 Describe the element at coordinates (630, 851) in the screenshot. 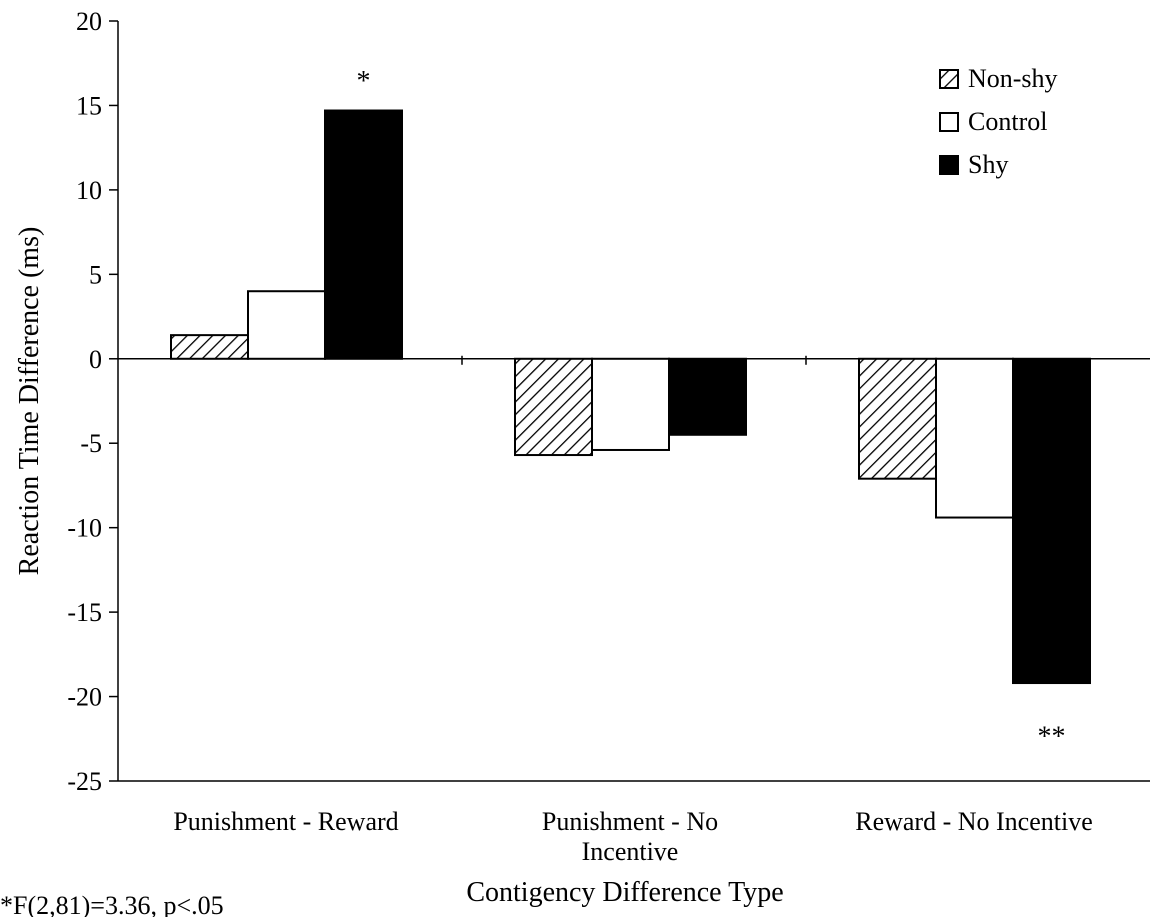

I see `category-label: Incentive` at that location.